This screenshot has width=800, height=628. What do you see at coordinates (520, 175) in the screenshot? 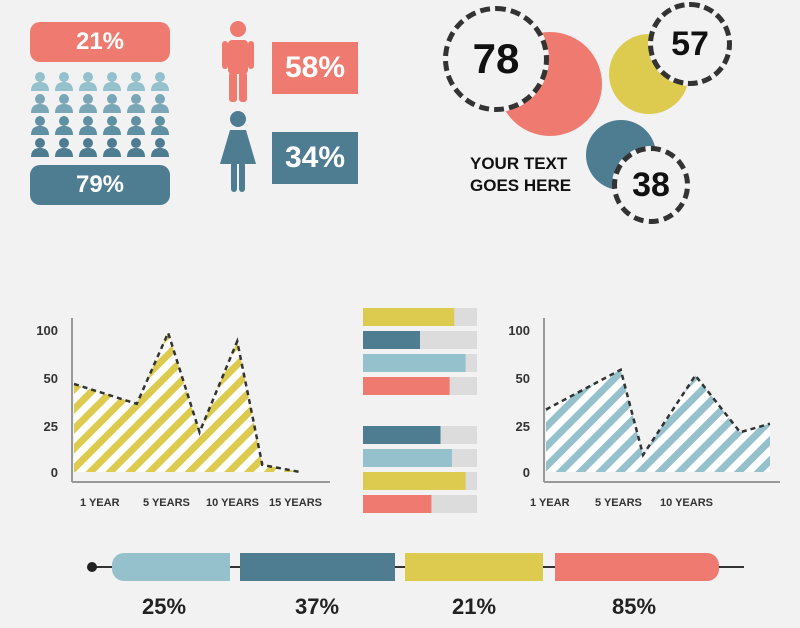
I see `tagline: YOUR TEXT GOES HERE` at bounding box center [520, 175].